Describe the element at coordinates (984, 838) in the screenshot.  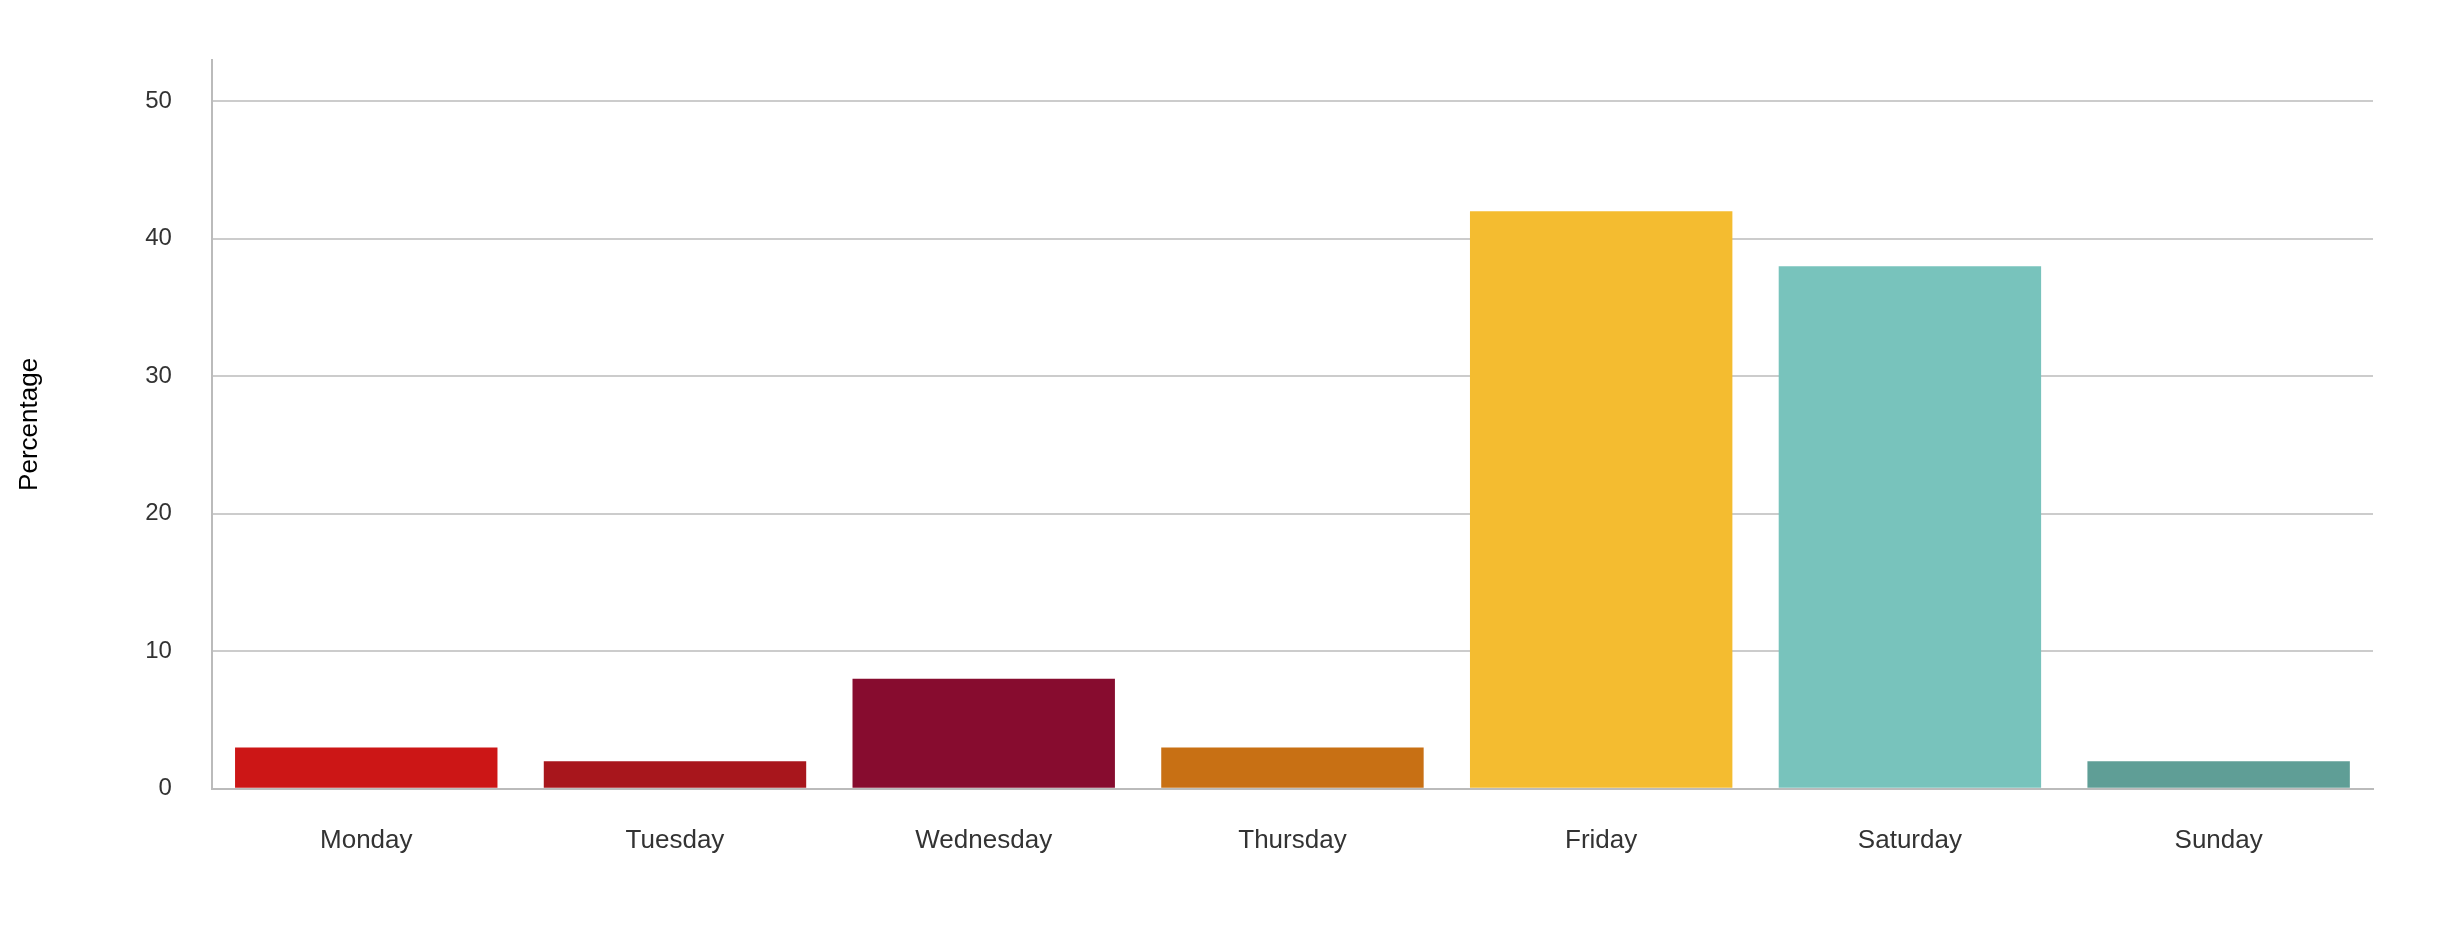
I see `x-tick-label: Wednesday` at that location.